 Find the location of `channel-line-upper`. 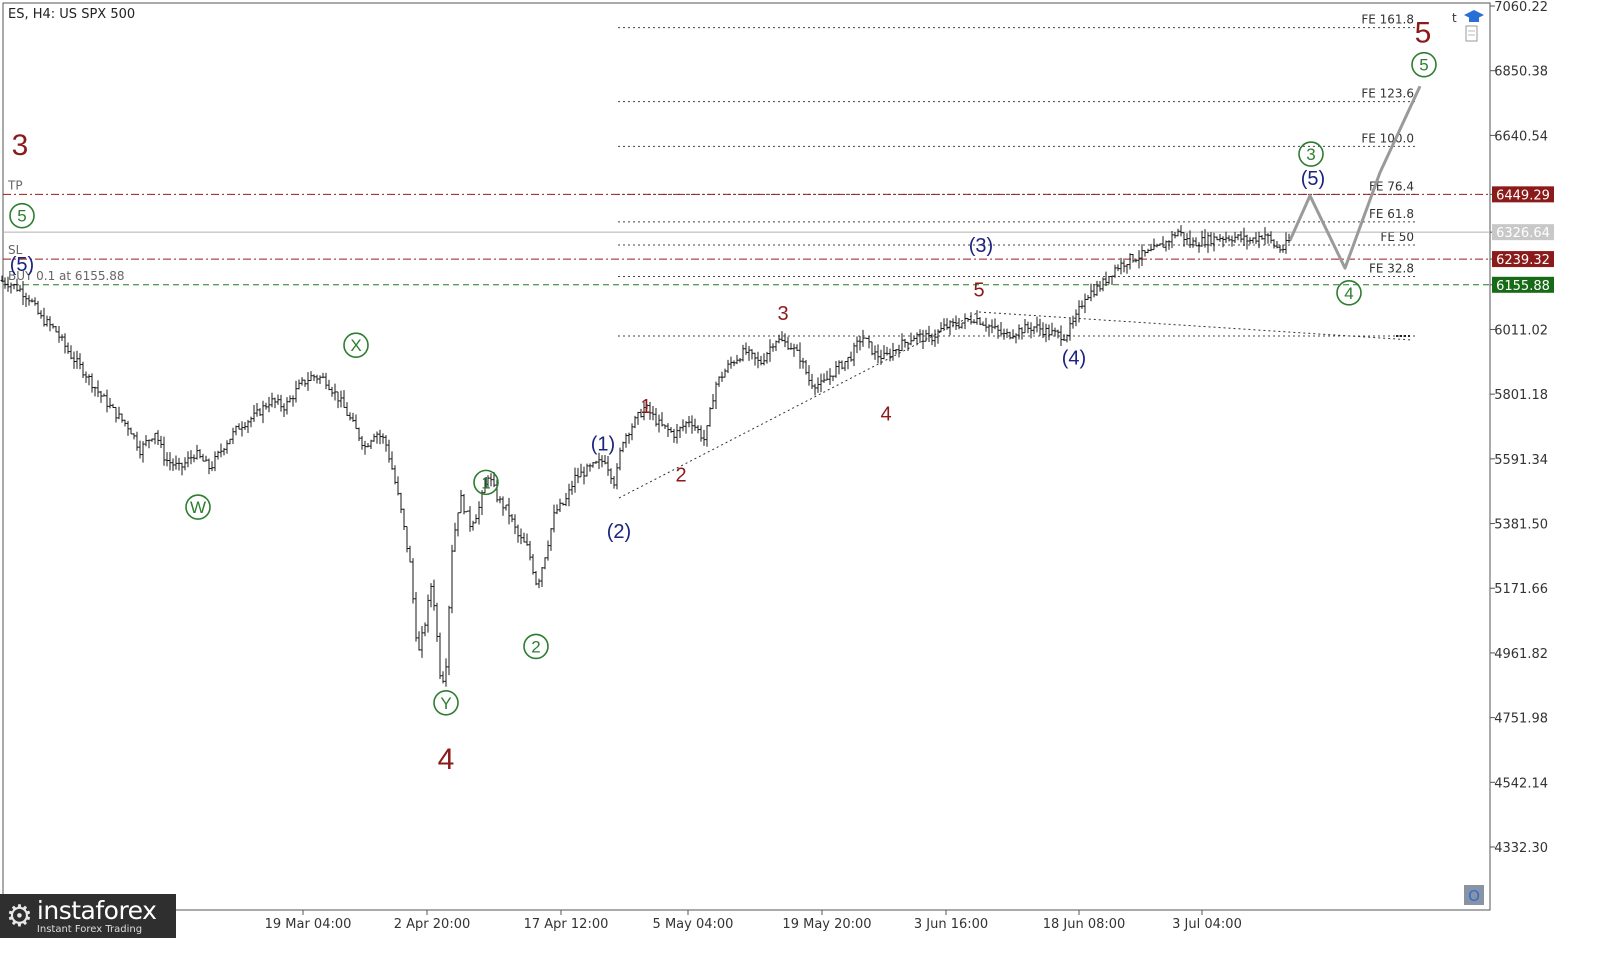

channel-line-upper is located at coordinates (1195, 326).